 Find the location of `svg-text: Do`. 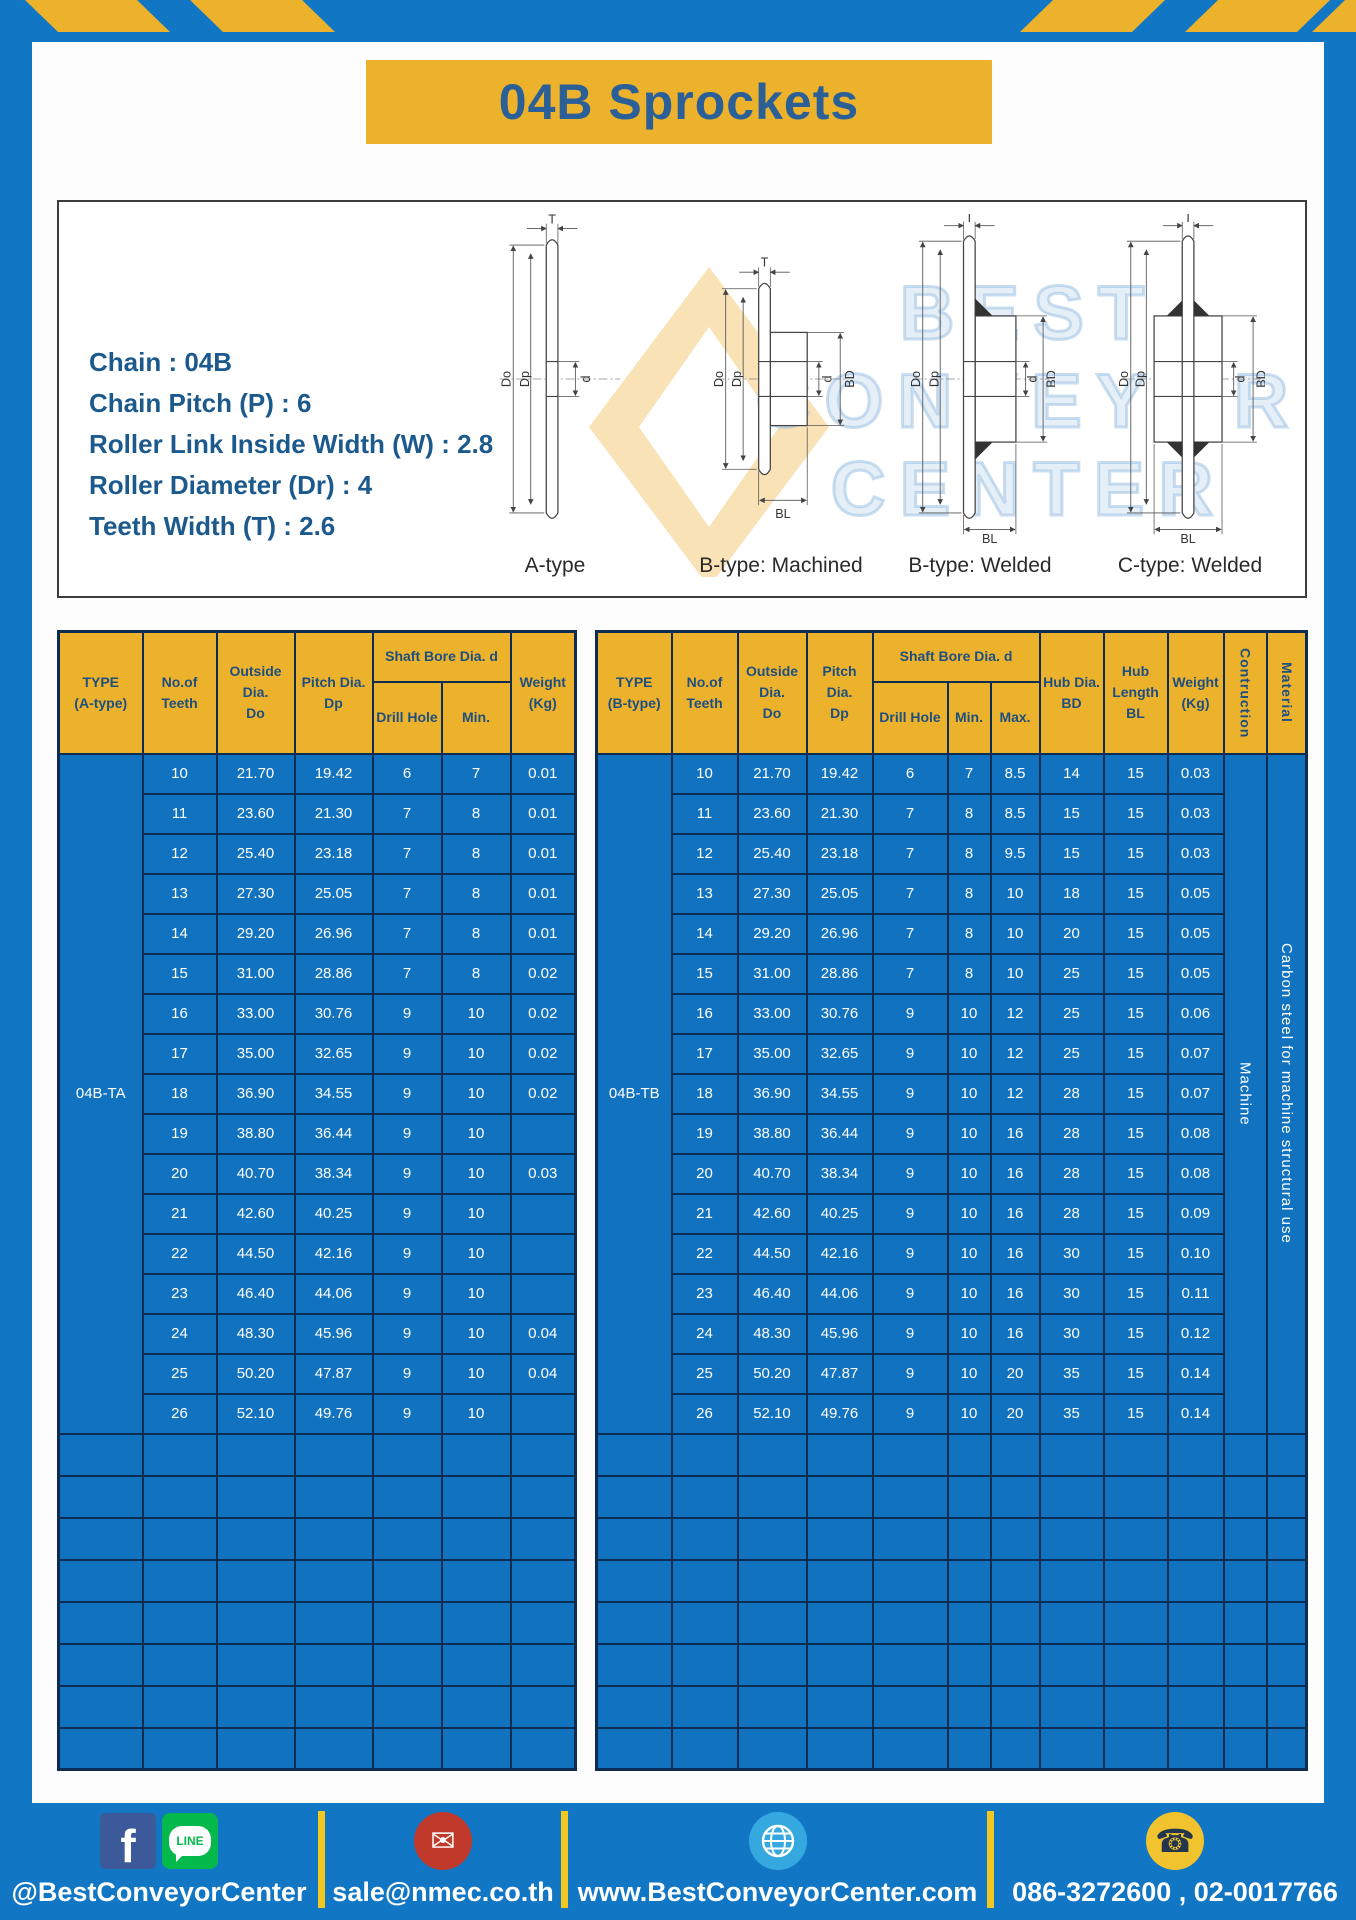

svg-text: Do is located at coordinates (1124, 379).